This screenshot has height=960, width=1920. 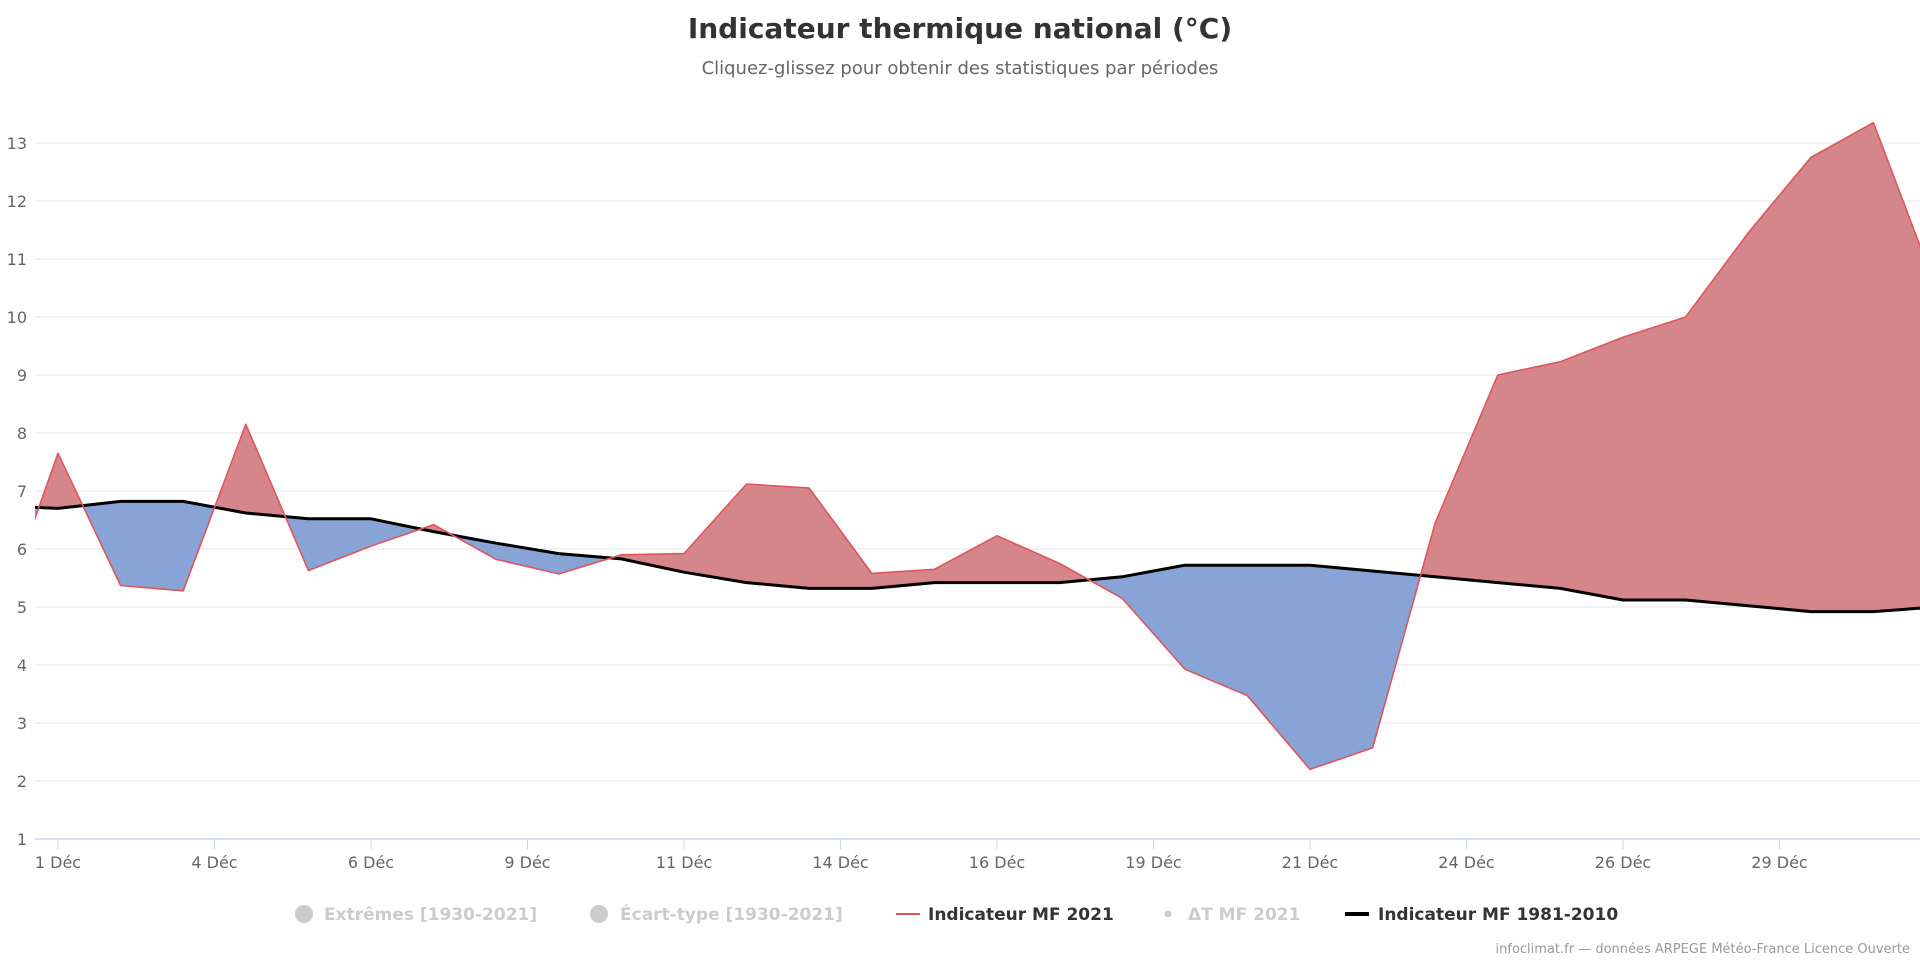 What do you see at coordinates (1498, 915) in the screenshot?
I see `legend-label: Indicateur MF 1981-2010` at bounding box center [1498, 915].